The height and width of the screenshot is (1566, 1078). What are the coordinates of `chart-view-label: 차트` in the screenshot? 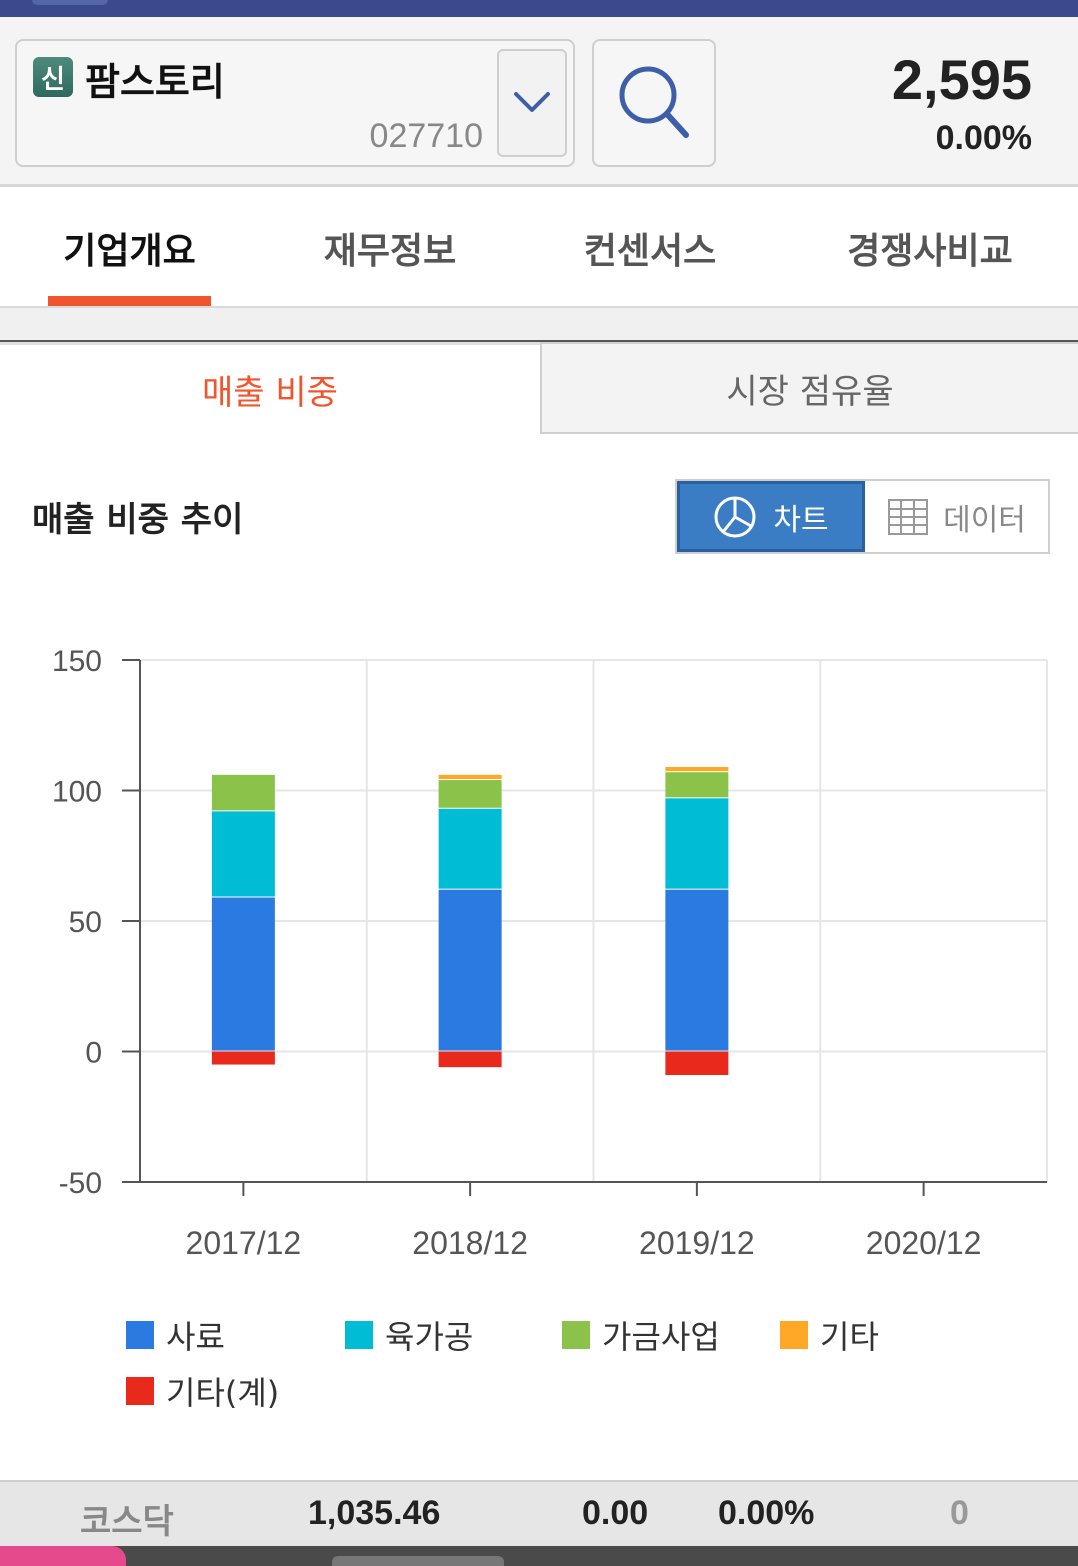 It's located at (801, 520).